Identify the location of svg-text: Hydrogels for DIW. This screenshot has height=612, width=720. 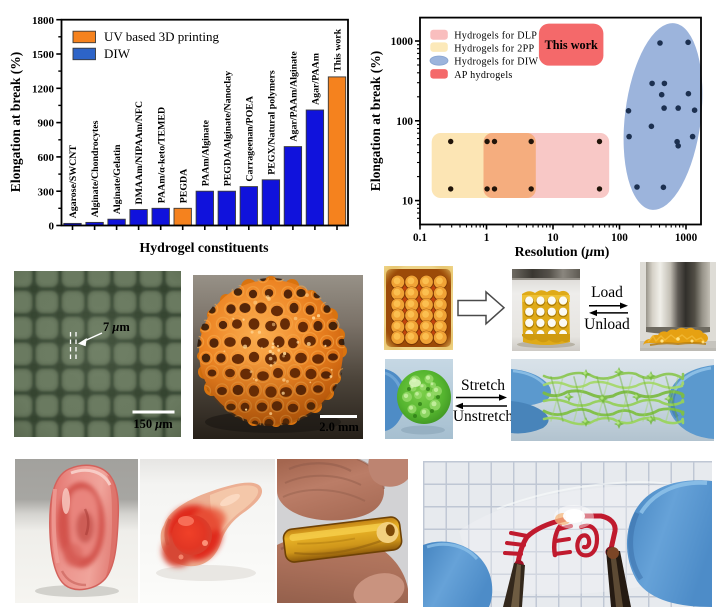
(496, 62).